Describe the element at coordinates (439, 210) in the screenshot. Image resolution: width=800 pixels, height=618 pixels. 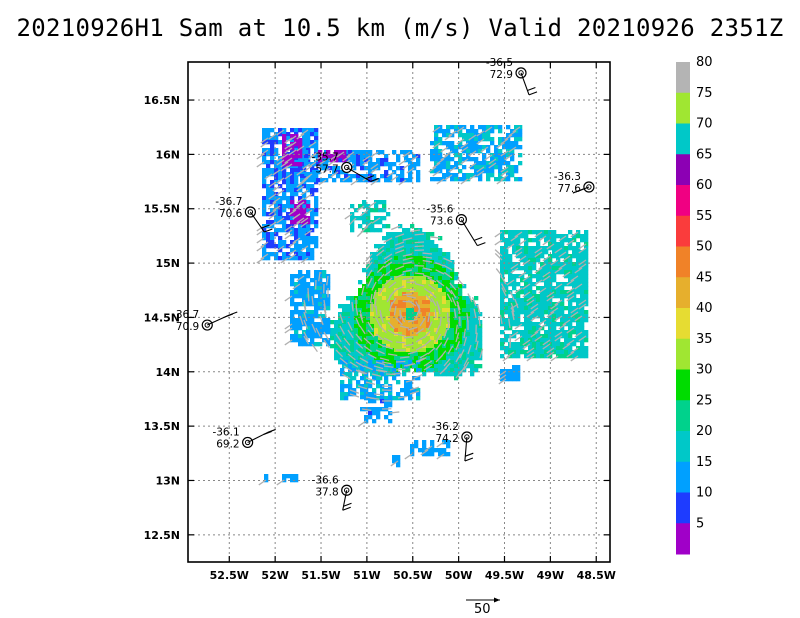
I see `dropsonde-temp: -35.6` at that location.